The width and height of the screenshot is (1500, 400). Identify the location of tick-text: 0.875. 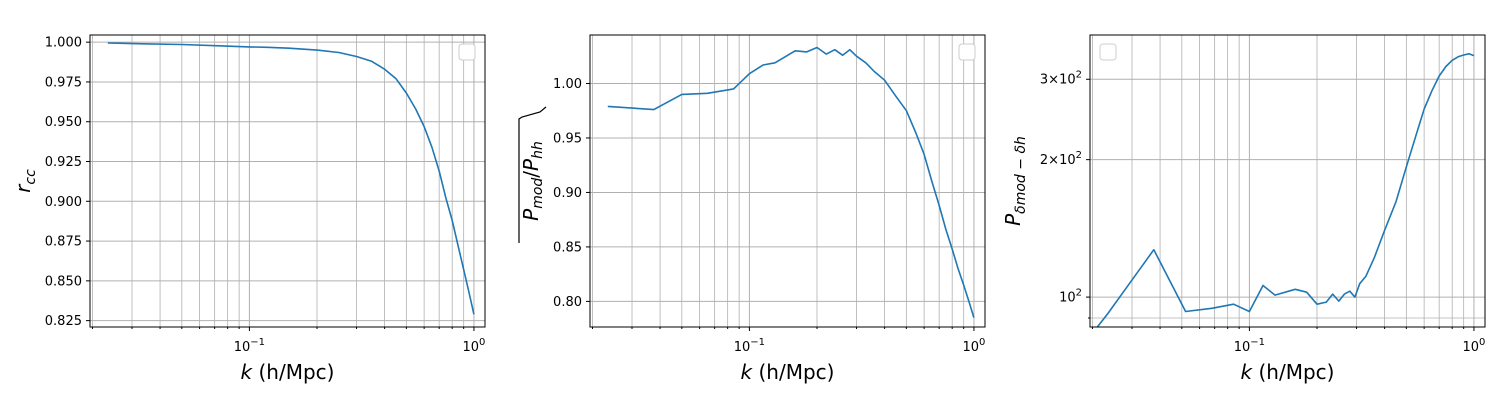
(63, 242).